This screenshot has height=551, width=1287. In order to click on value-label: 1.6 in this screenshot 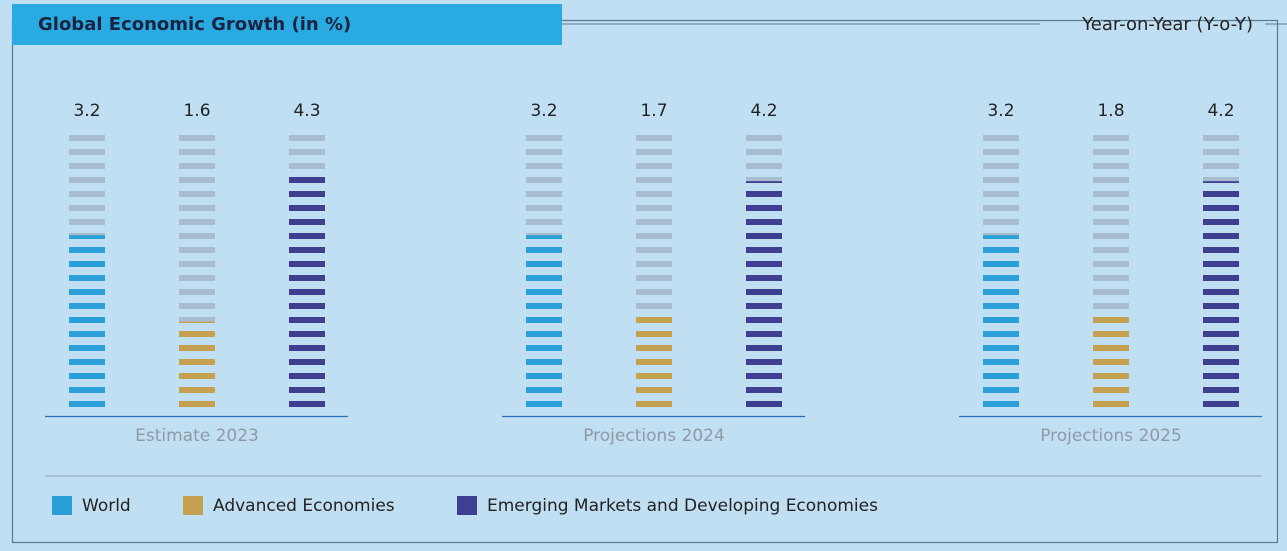, I will do `click(196, 111)`.